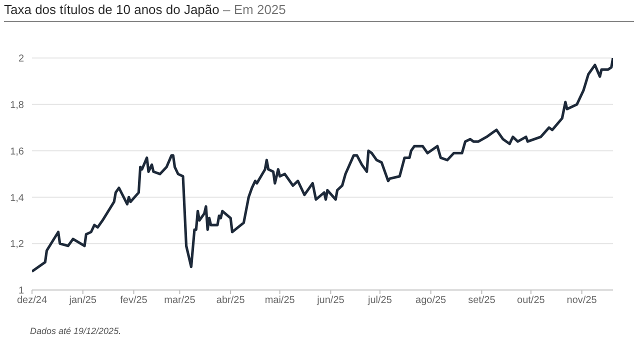 This screenshot has height=346, width=639. I want to click on x-tick-label: jan/25, so click(82, 300).